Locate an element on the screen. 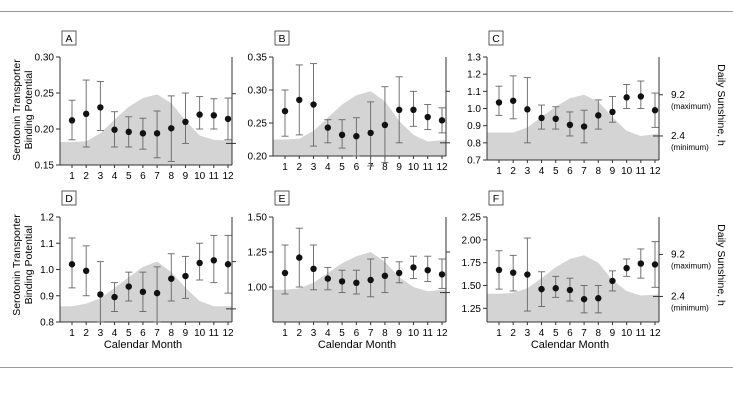 This screenshot has height=403, width=733. y-tick-label: 1.3 is located at coordinates (474, 58).